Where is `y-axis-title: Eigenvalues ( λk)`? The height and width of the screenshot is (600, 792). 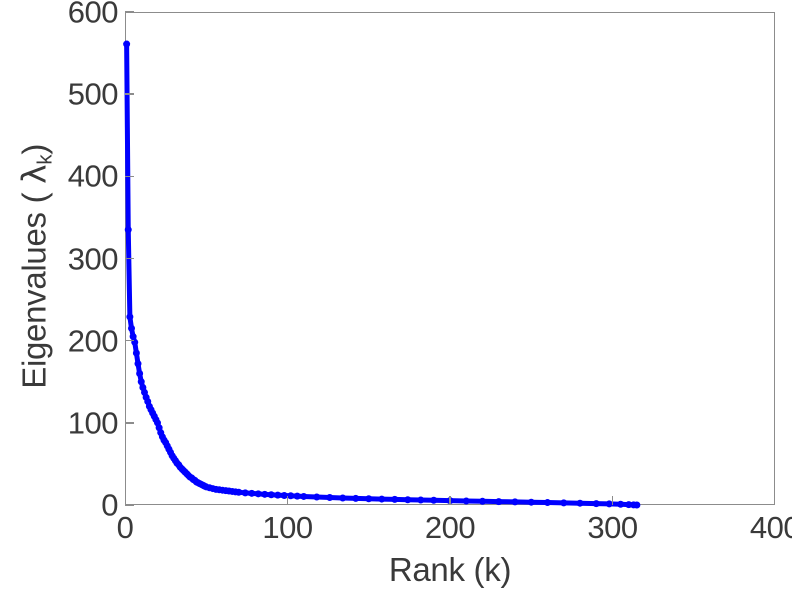
y-axis-title: Eigenvalues ( λk) is located at coordinates (36, 266).